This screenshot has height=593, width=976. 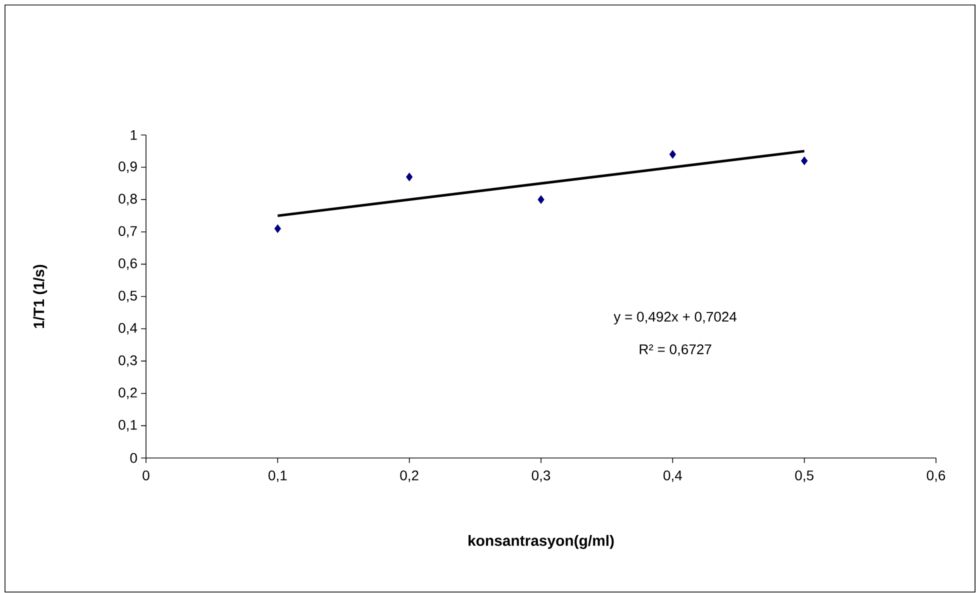 What do you see at coordinates (541, 476) in the screenshot?
I see `x-tick-label: 0,3` at bounding box center [541, 476].